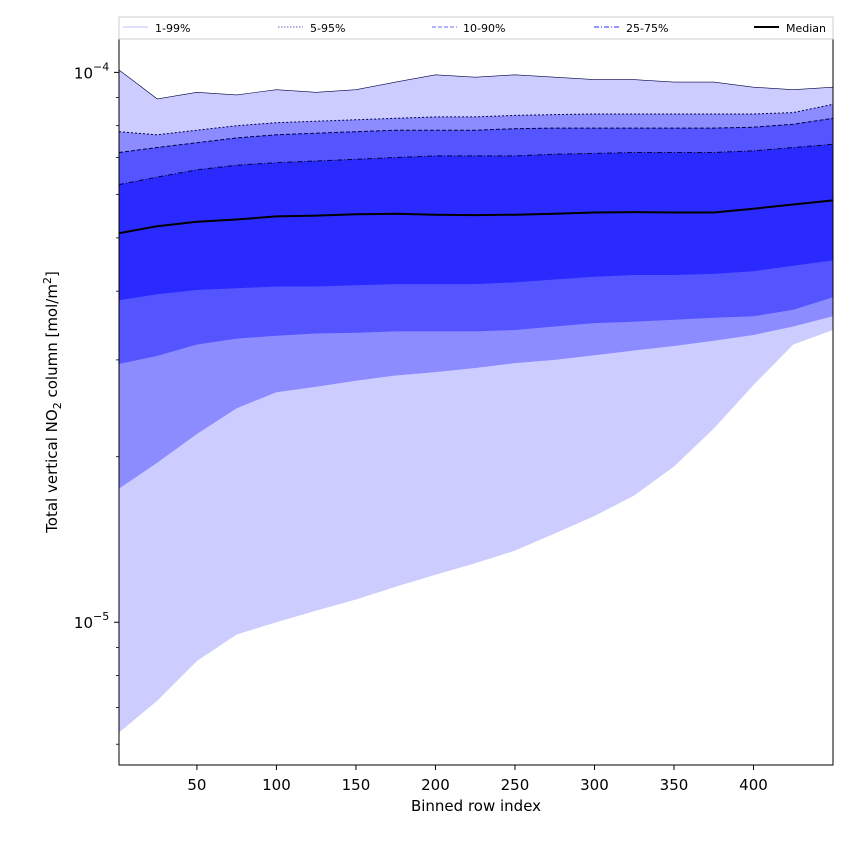 The height and width of the screenshot is (850, 850). What do you see at coordinates (57, 405) in the screenshot?
I see `y-label-subscript: 2` at bounding box center [57, 405].